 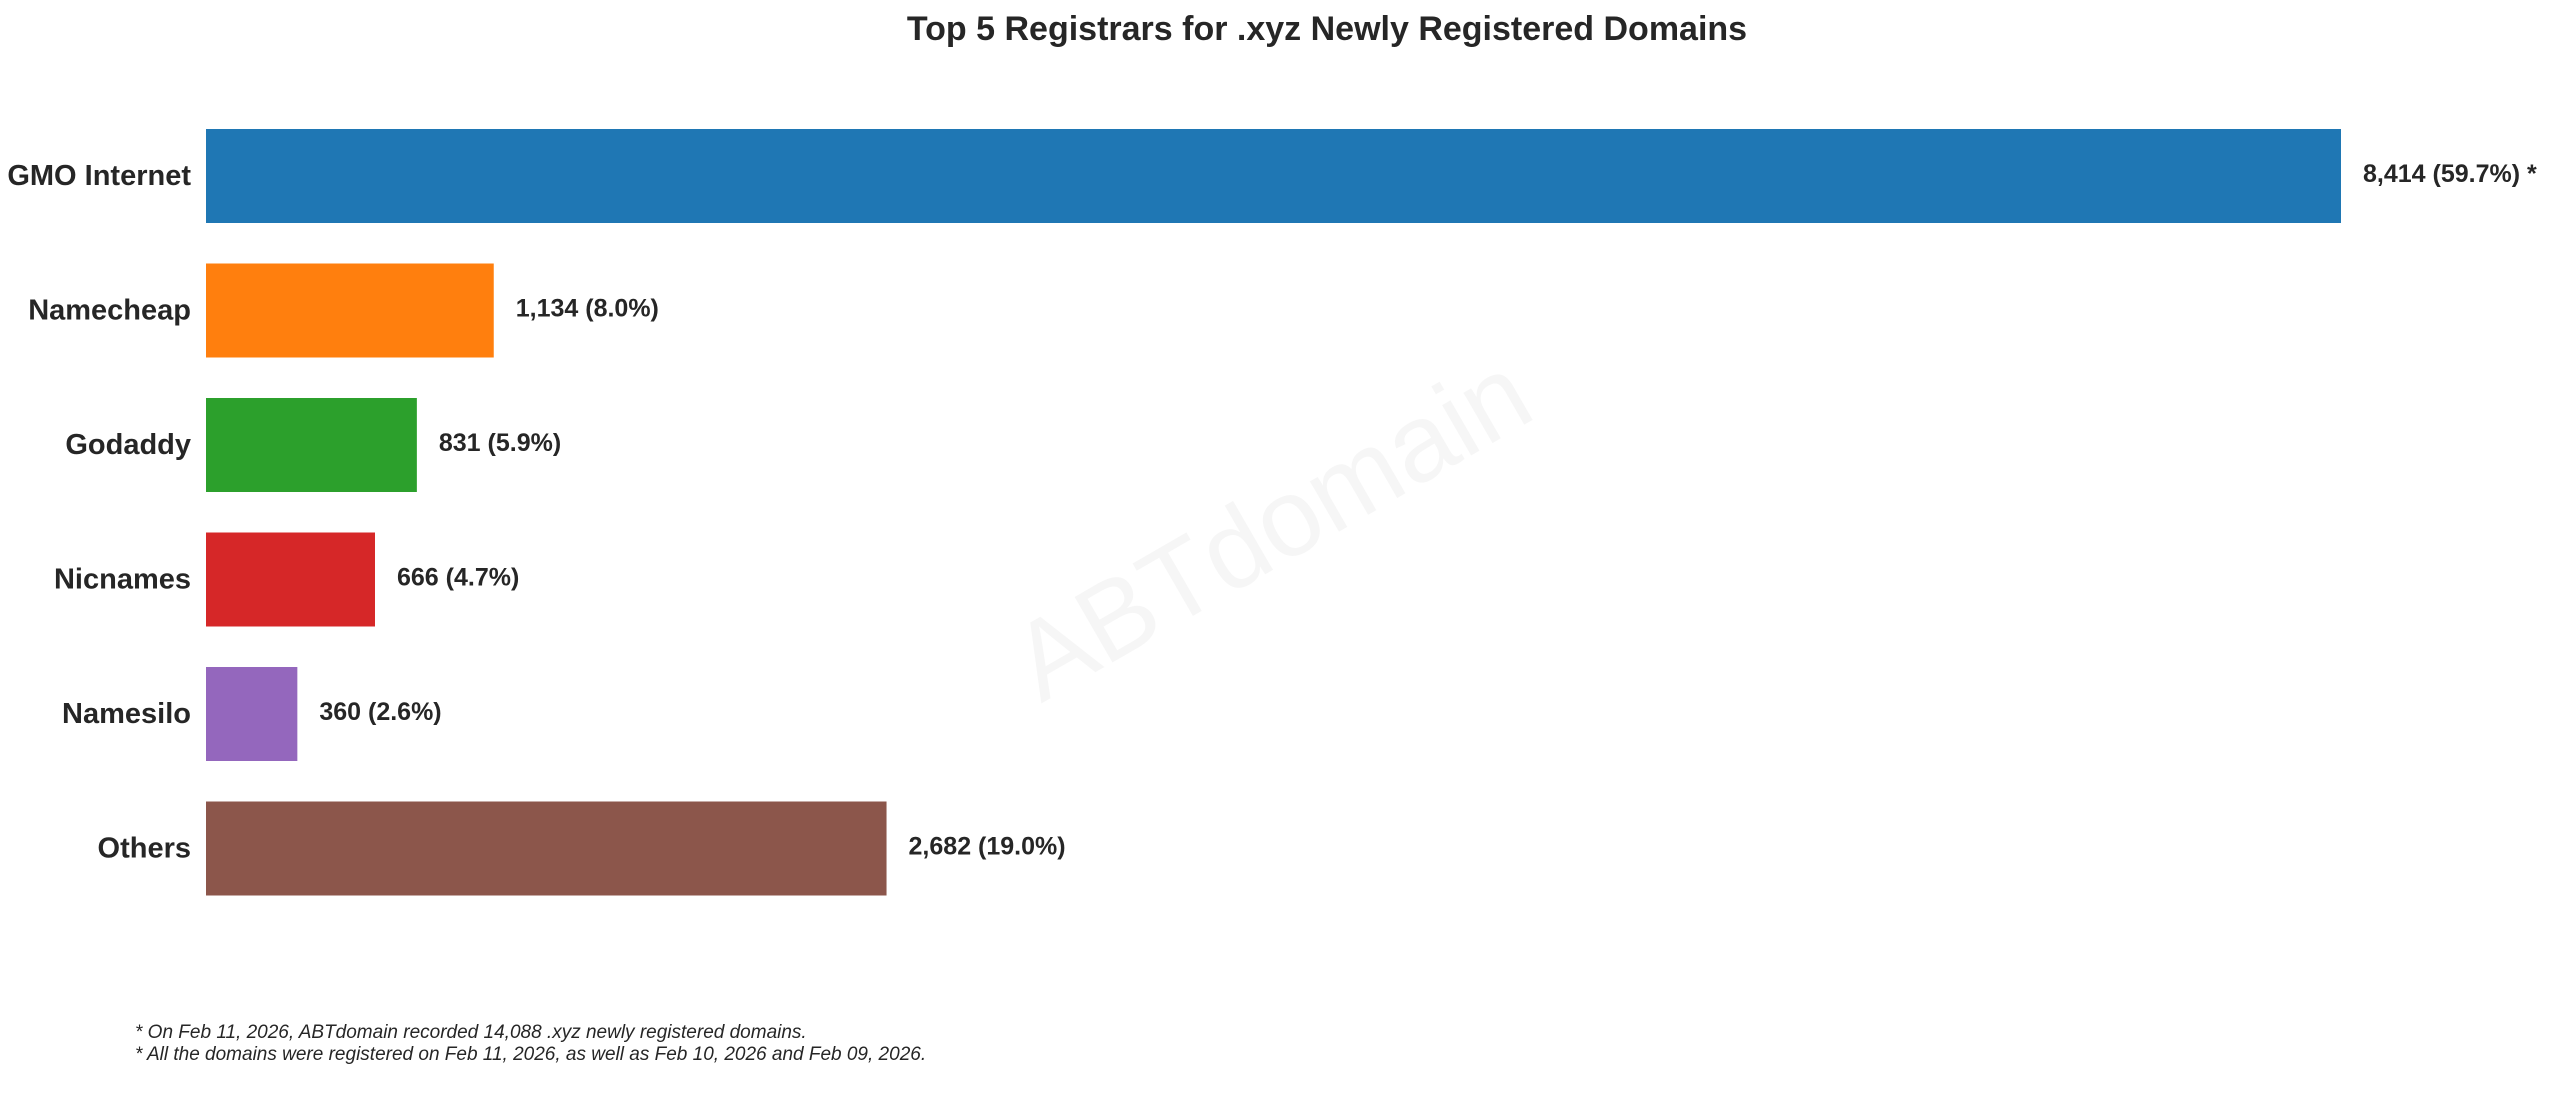 I want to click on value-label: 8,414 (59.7%) *, so click(x=2450, y=174).